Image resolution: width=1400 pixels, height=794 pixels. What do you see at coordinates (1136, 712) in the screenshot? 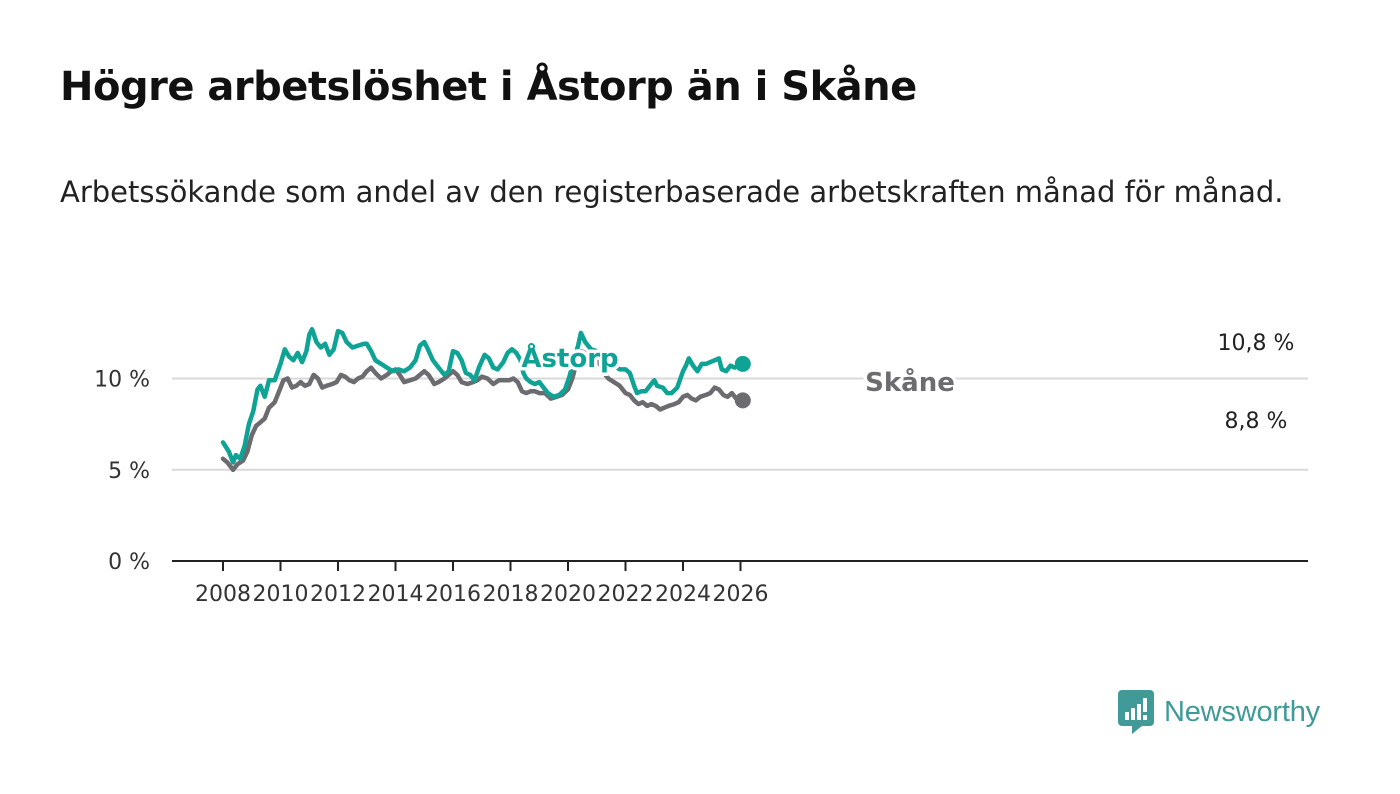
I see `newsworthy-logo-icon` at bounding box center [1136, 712].